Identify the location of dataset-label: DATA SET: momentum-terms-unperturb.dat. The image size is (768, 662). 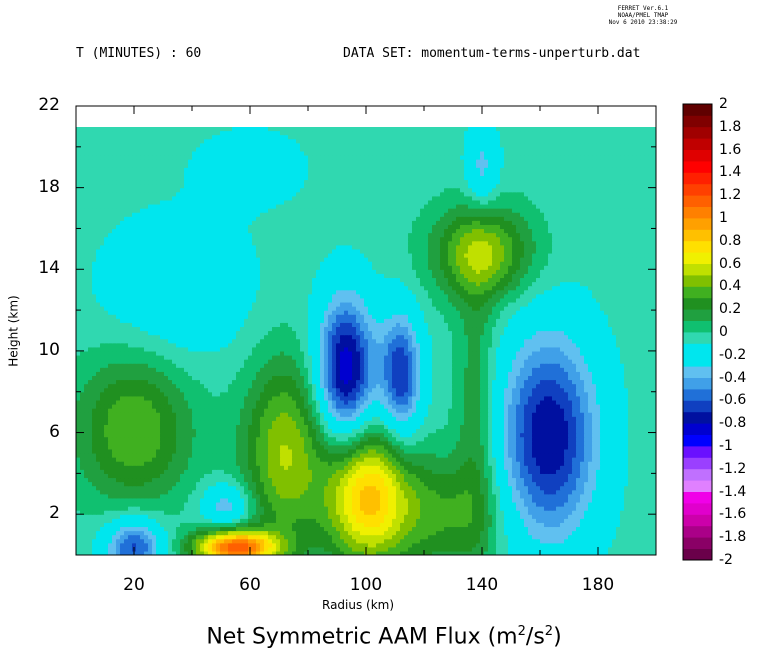
(492, 53).